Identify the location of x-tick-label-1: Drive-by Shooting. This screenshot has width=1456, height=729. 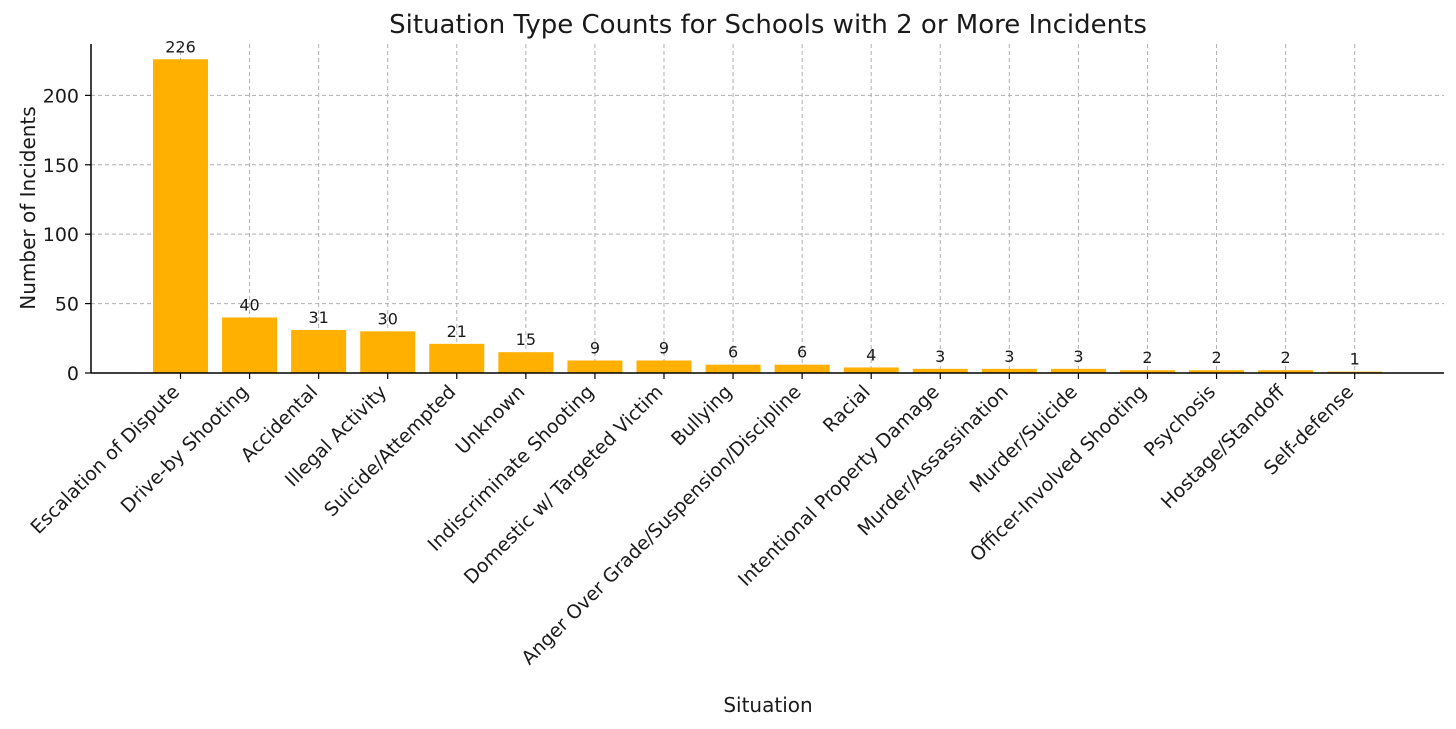
(185, 449).